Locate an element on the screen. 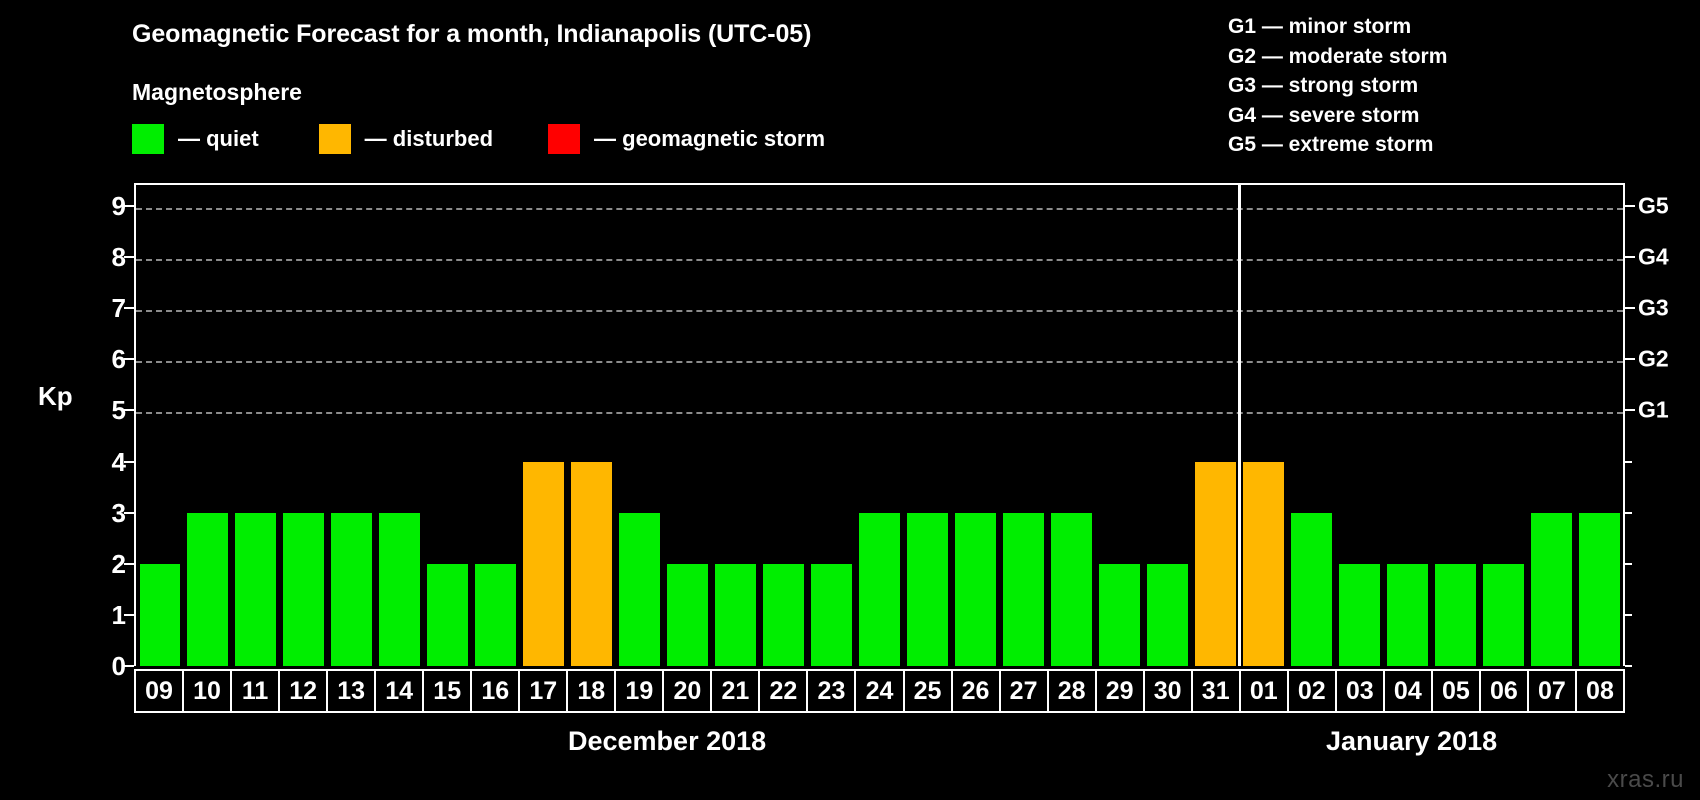 This screenshot has height=800, width=1700. day-cell-06: 06 is located at coordinates (1503, 691).